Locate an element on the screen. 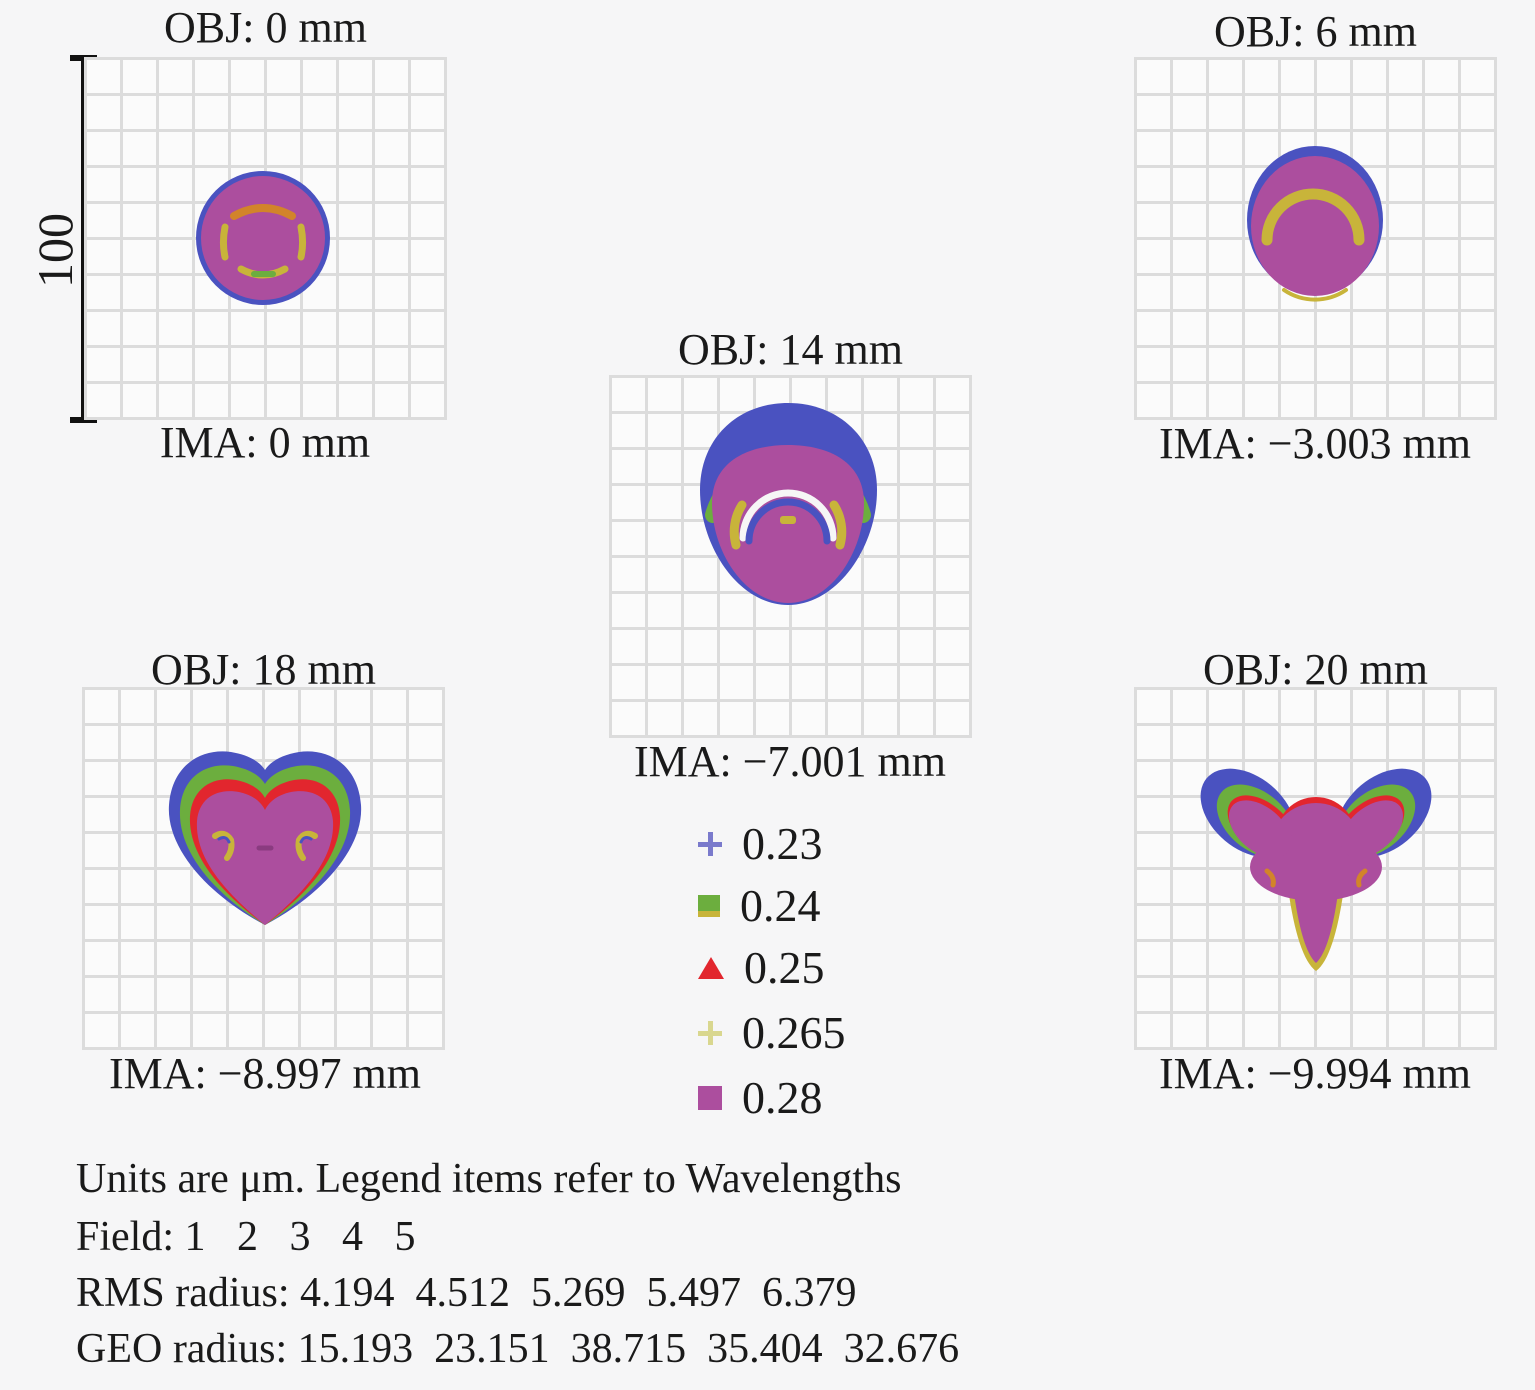  spot-crescent-white is located at coordinates (788, 515).